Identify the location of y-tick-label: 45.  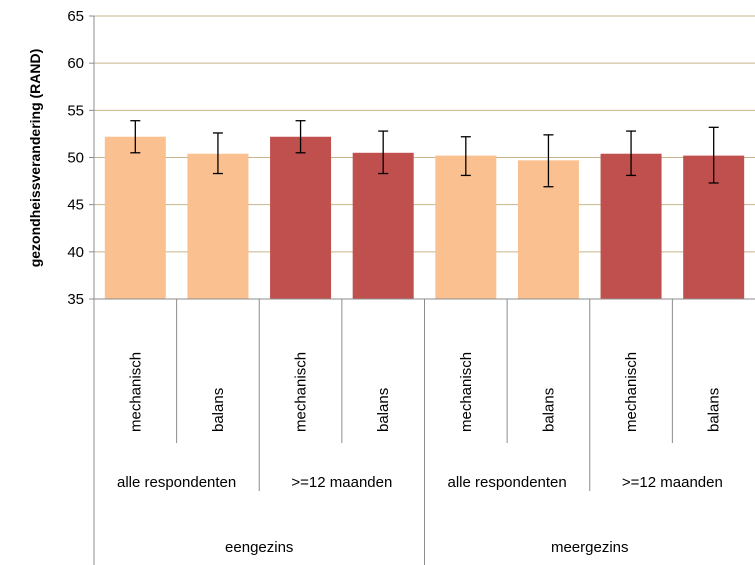
(75, 205).